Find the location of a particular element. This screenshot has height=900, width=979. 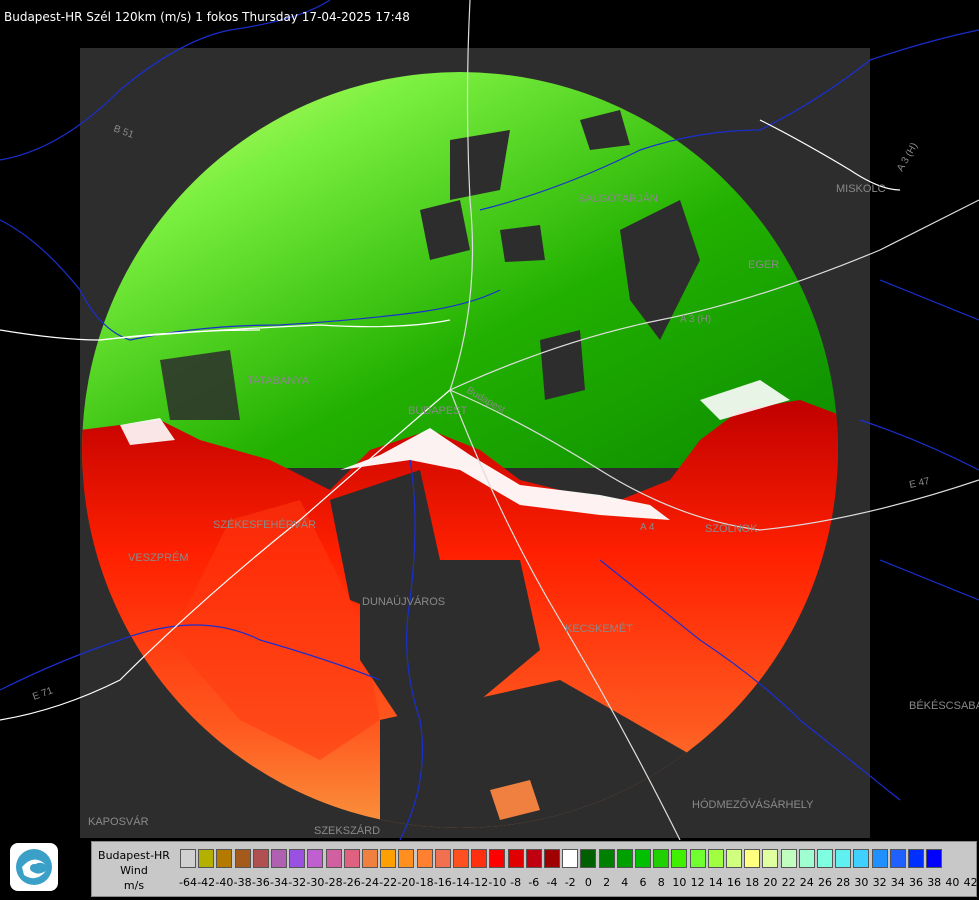

legend-label: 8 is located at coordinates (661, 882).